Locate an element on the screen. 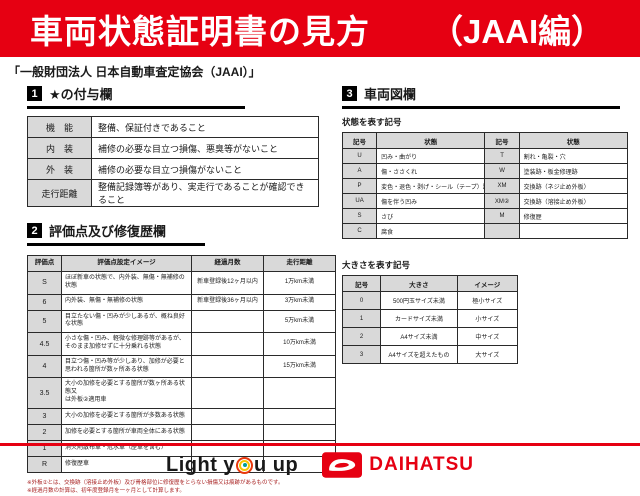 This screenshot has width=640, height=496. page-title-edition: （JAAI編） is located at coordinates (517, 31).